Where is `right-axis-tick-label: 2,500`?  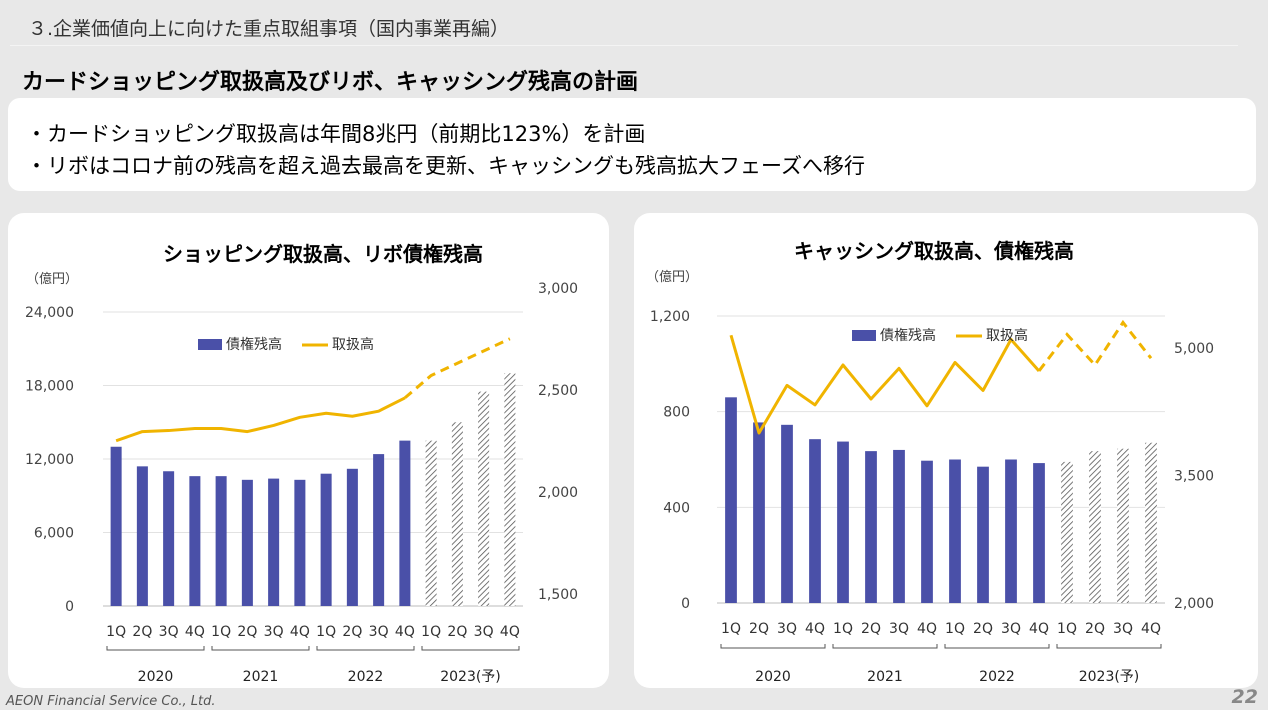 right-axis-tick-label: 2,500 is located at coordinates (558, 391).